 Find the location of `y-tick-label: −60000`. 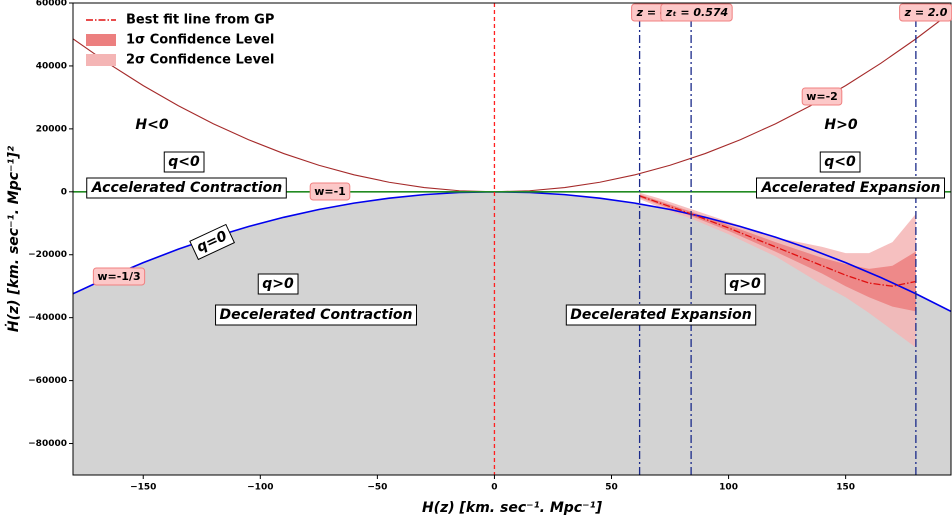

y-tick-label: −60000 is located at coordinates (47, 381).